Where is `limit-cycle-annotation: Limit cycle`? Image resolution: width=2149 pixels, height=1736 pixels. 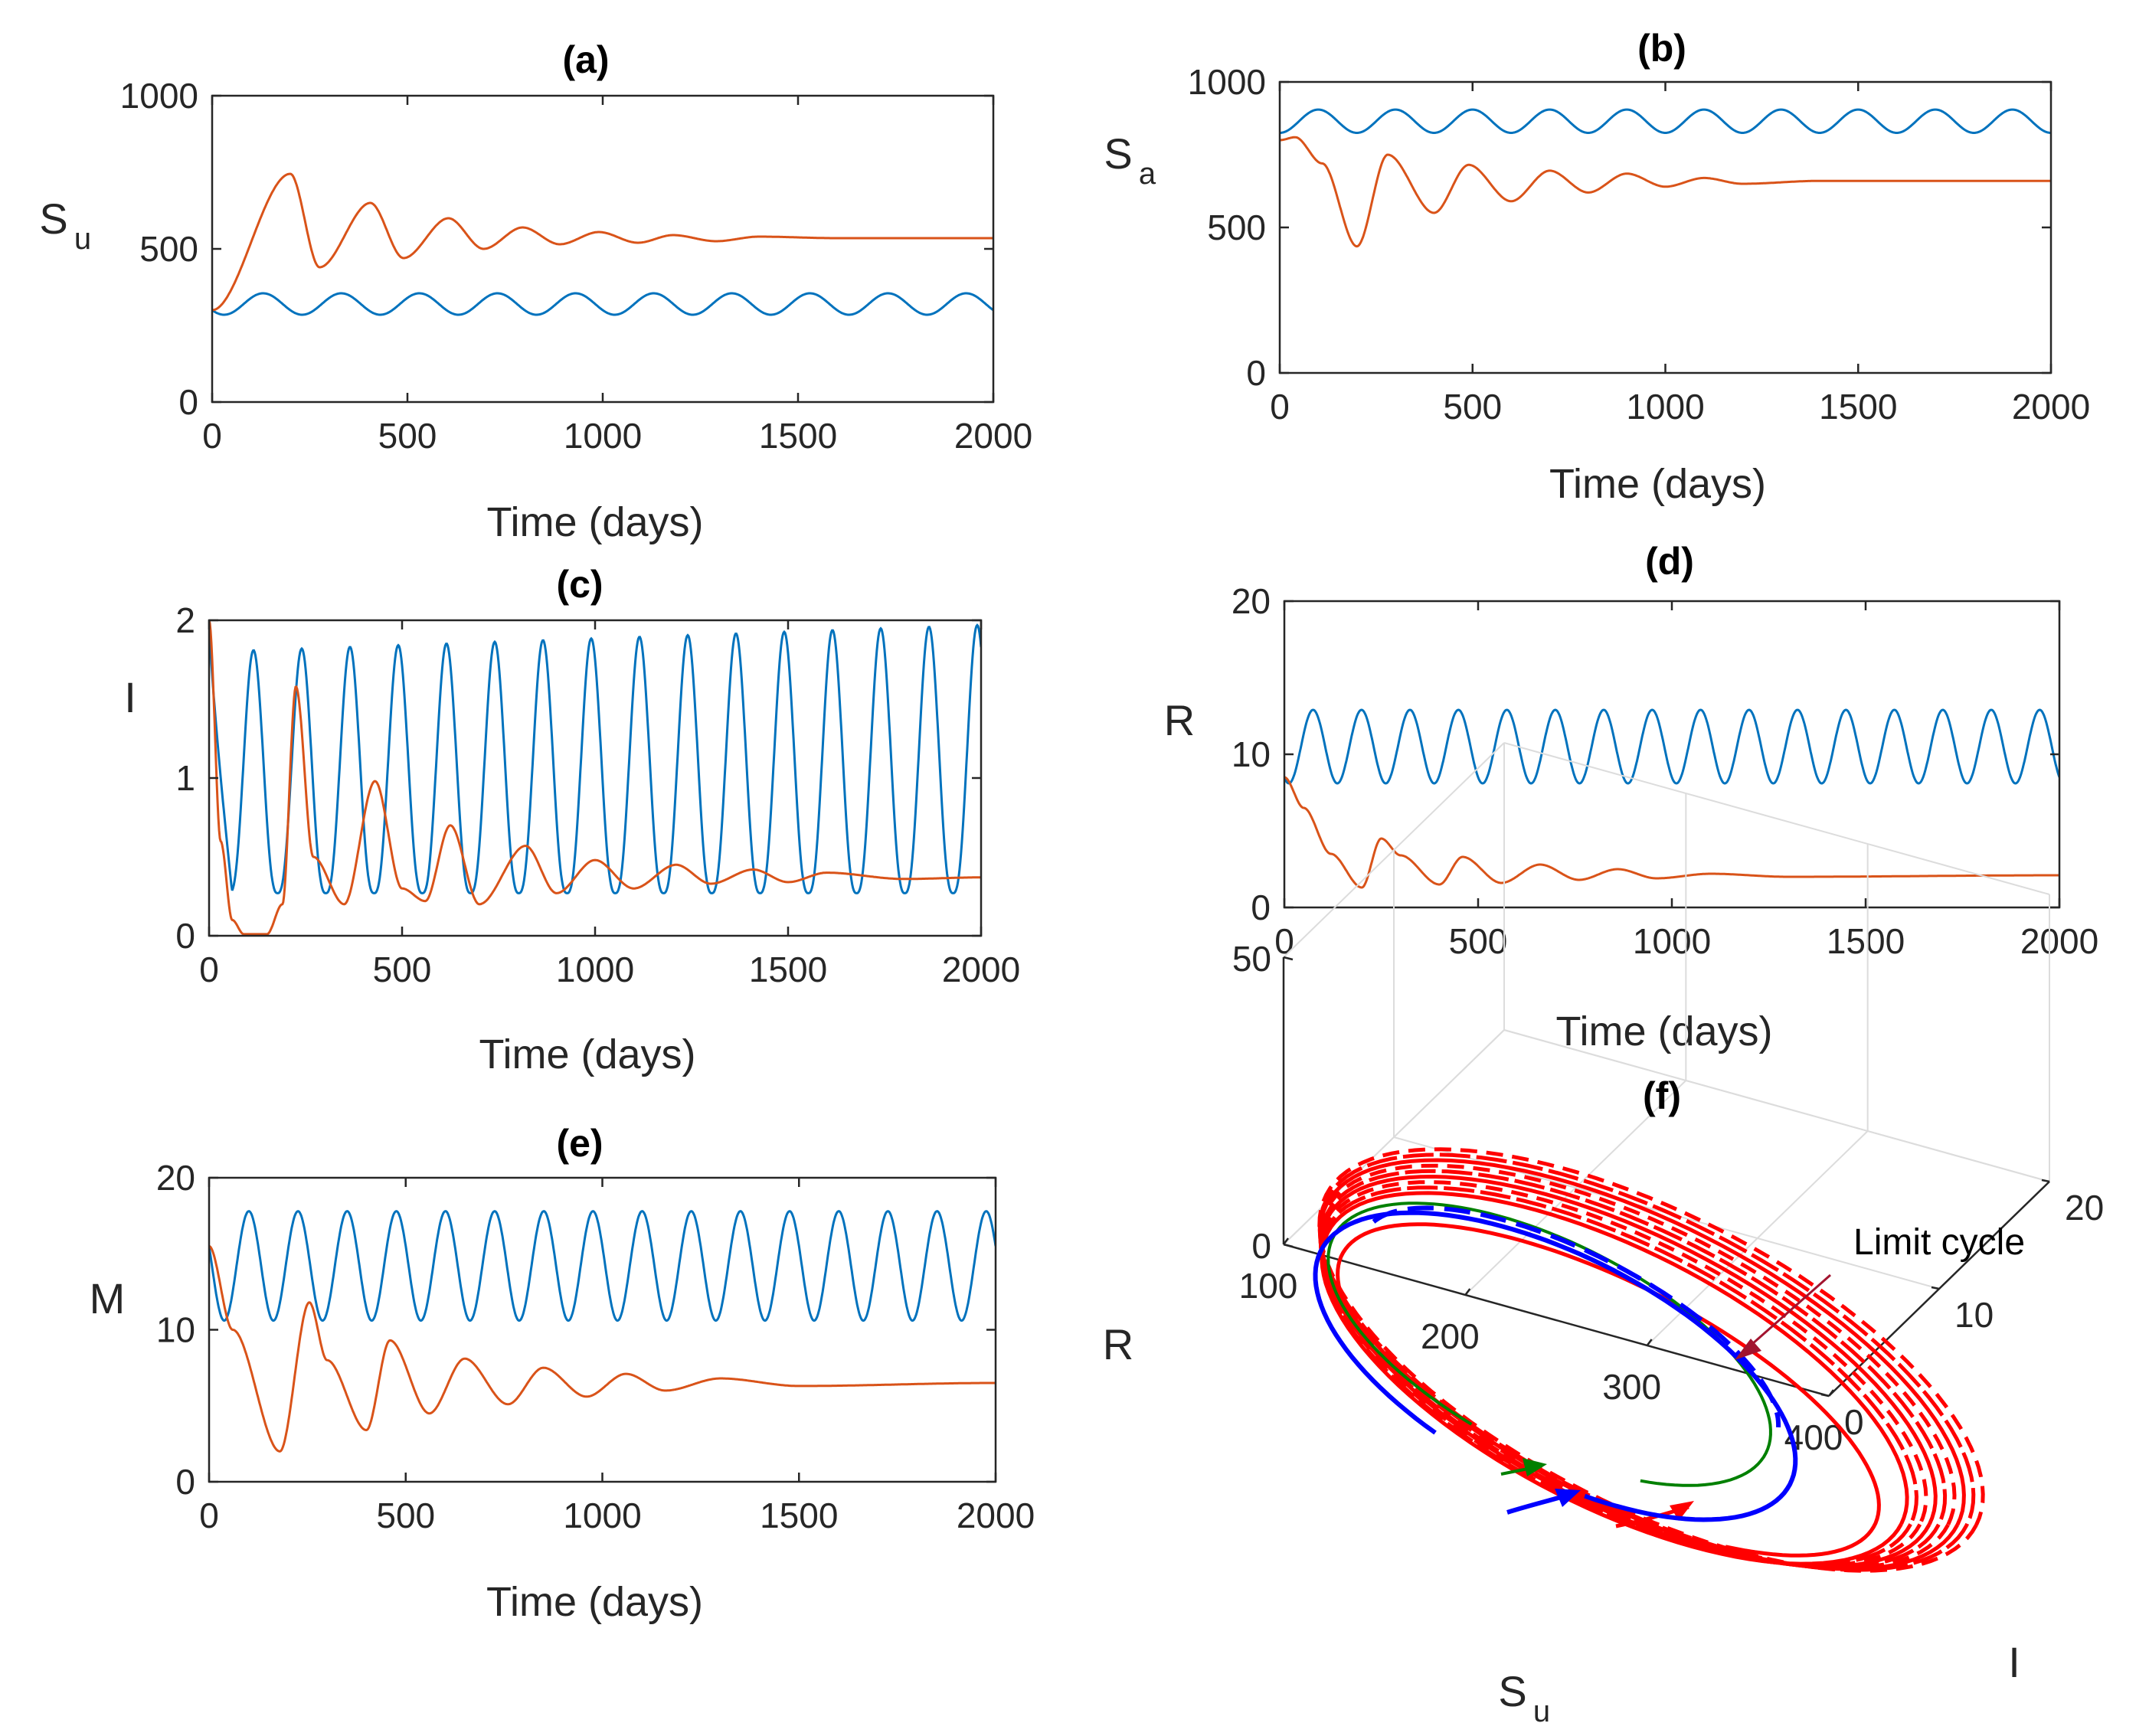 limit-cycle-annotation: Limit cycle is located at coordinates (1939, 1242).